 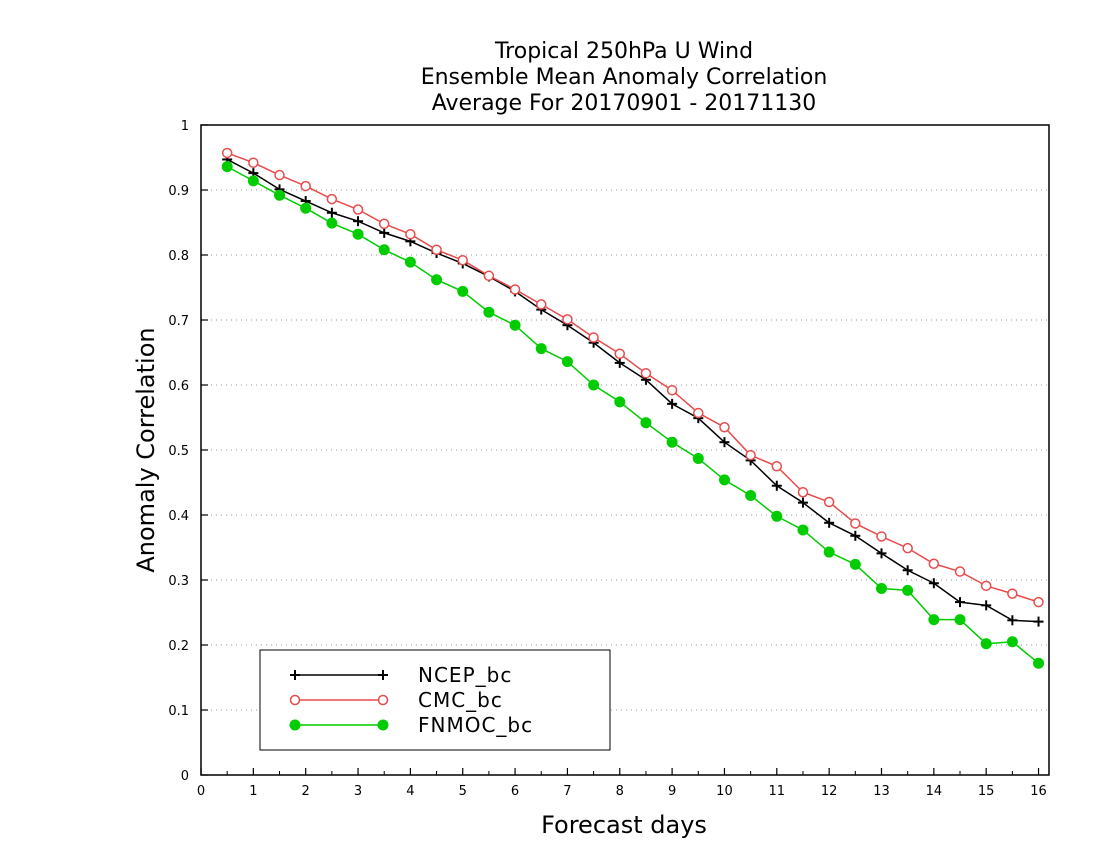 What do you see at coordinates (146, 449) in the screenshot?
I see `y-axis-label: Anomaly Correlation` at bounding box center [146, 449].